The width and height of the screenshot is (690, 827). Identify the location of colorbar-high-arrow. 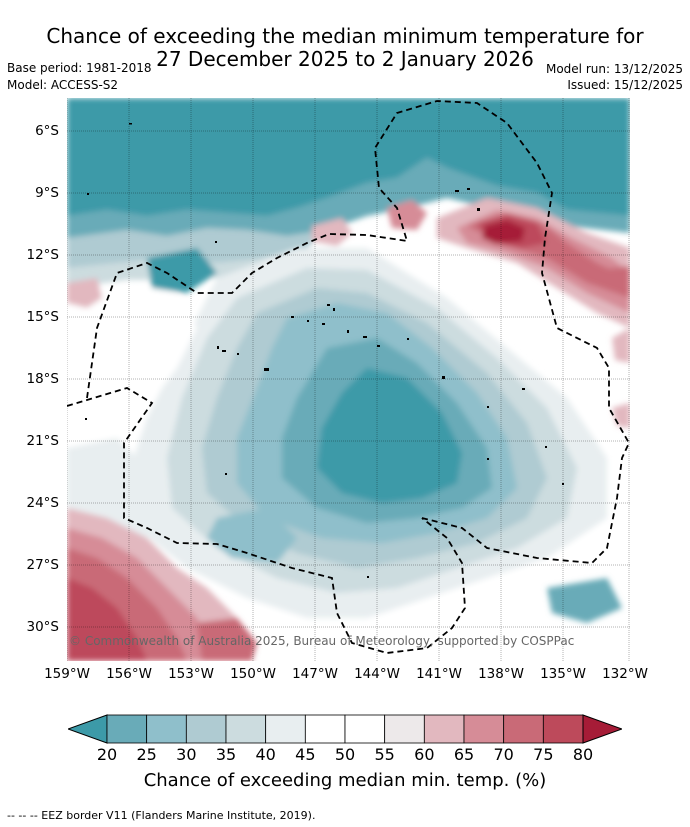
(602, 729).